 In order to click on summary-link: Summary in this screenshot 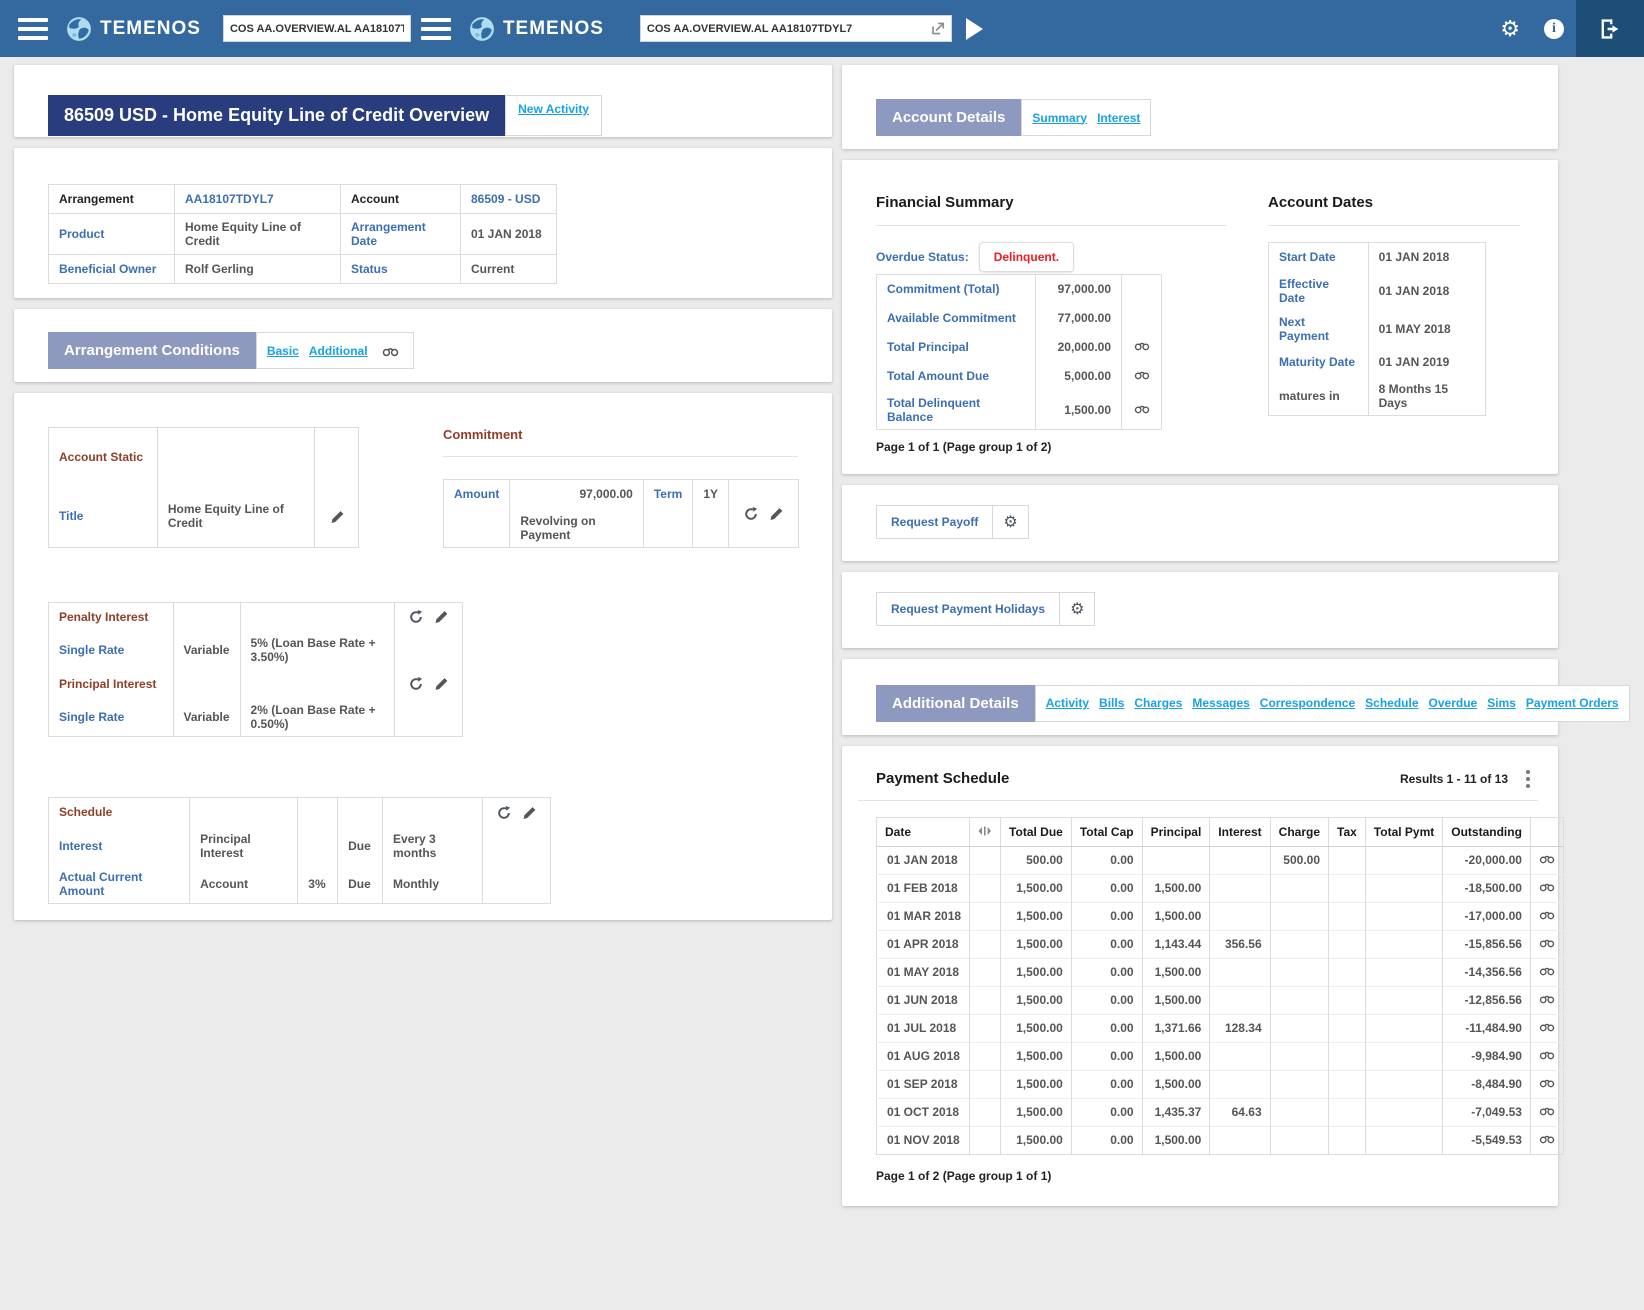, I will do `click(1060, 117)`.